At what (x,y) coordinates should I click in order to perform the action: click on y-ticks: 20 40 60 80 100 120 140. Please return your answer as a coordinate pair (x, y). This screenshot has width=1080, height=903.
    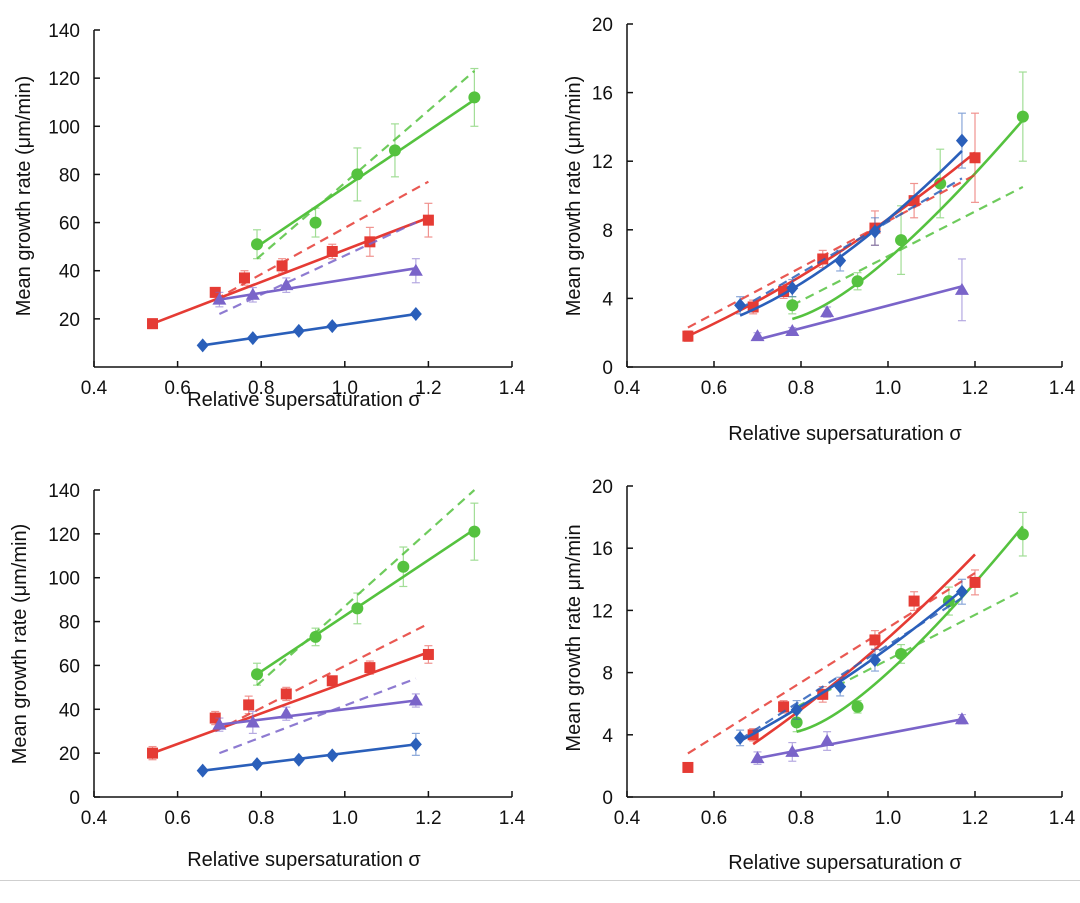
    Looking at the image, I should click on (74, 176).